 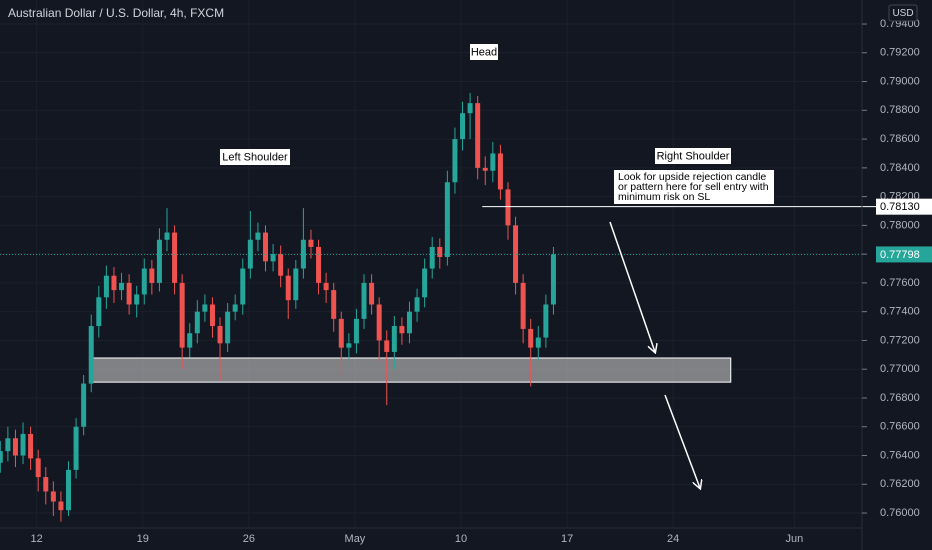 I want to click on x-tick-label: 19, so click(x=143, y=539).